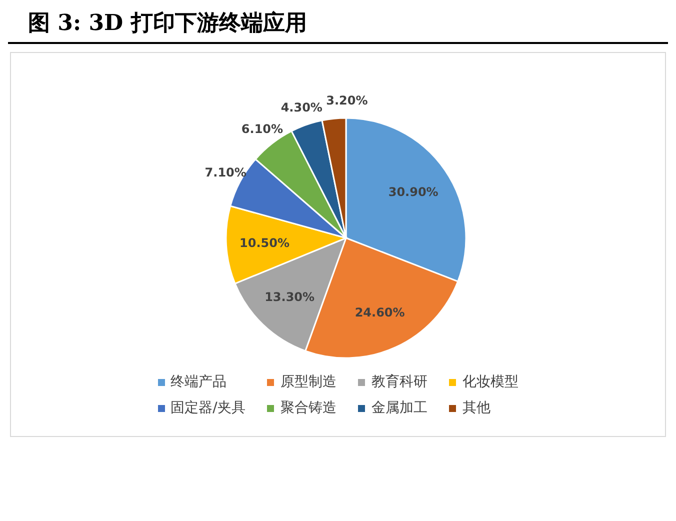  What do you see at coordinates (413, 191) in the screenshot?
I see `data-label: 30.90%` at bounding box center [413, 191].